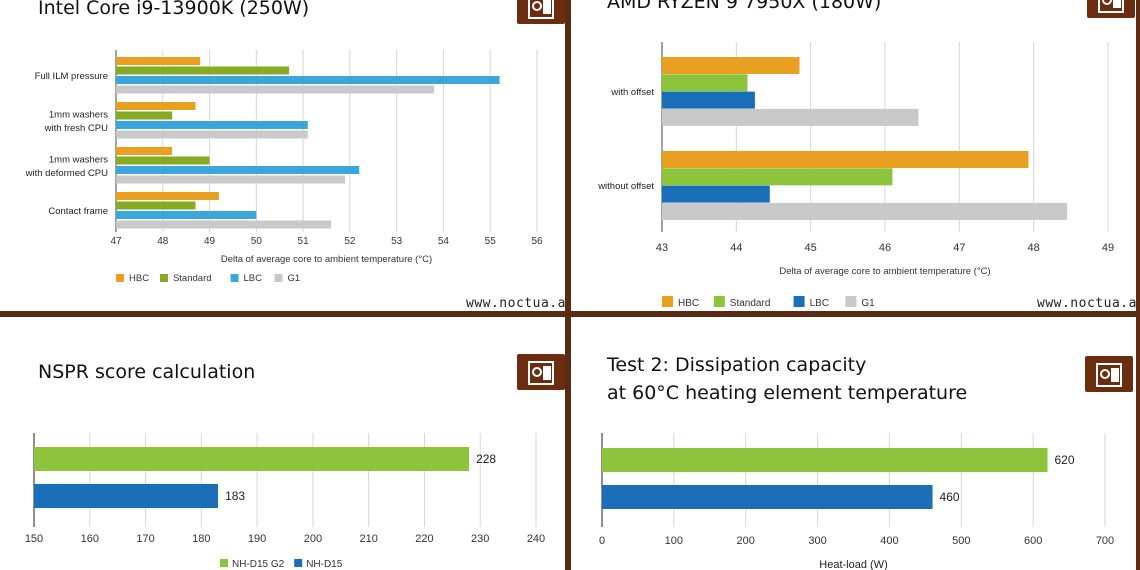  Describe the element at coordinates (885, 248) in the screenshot. I see `x-tick-label: 46` at that location.